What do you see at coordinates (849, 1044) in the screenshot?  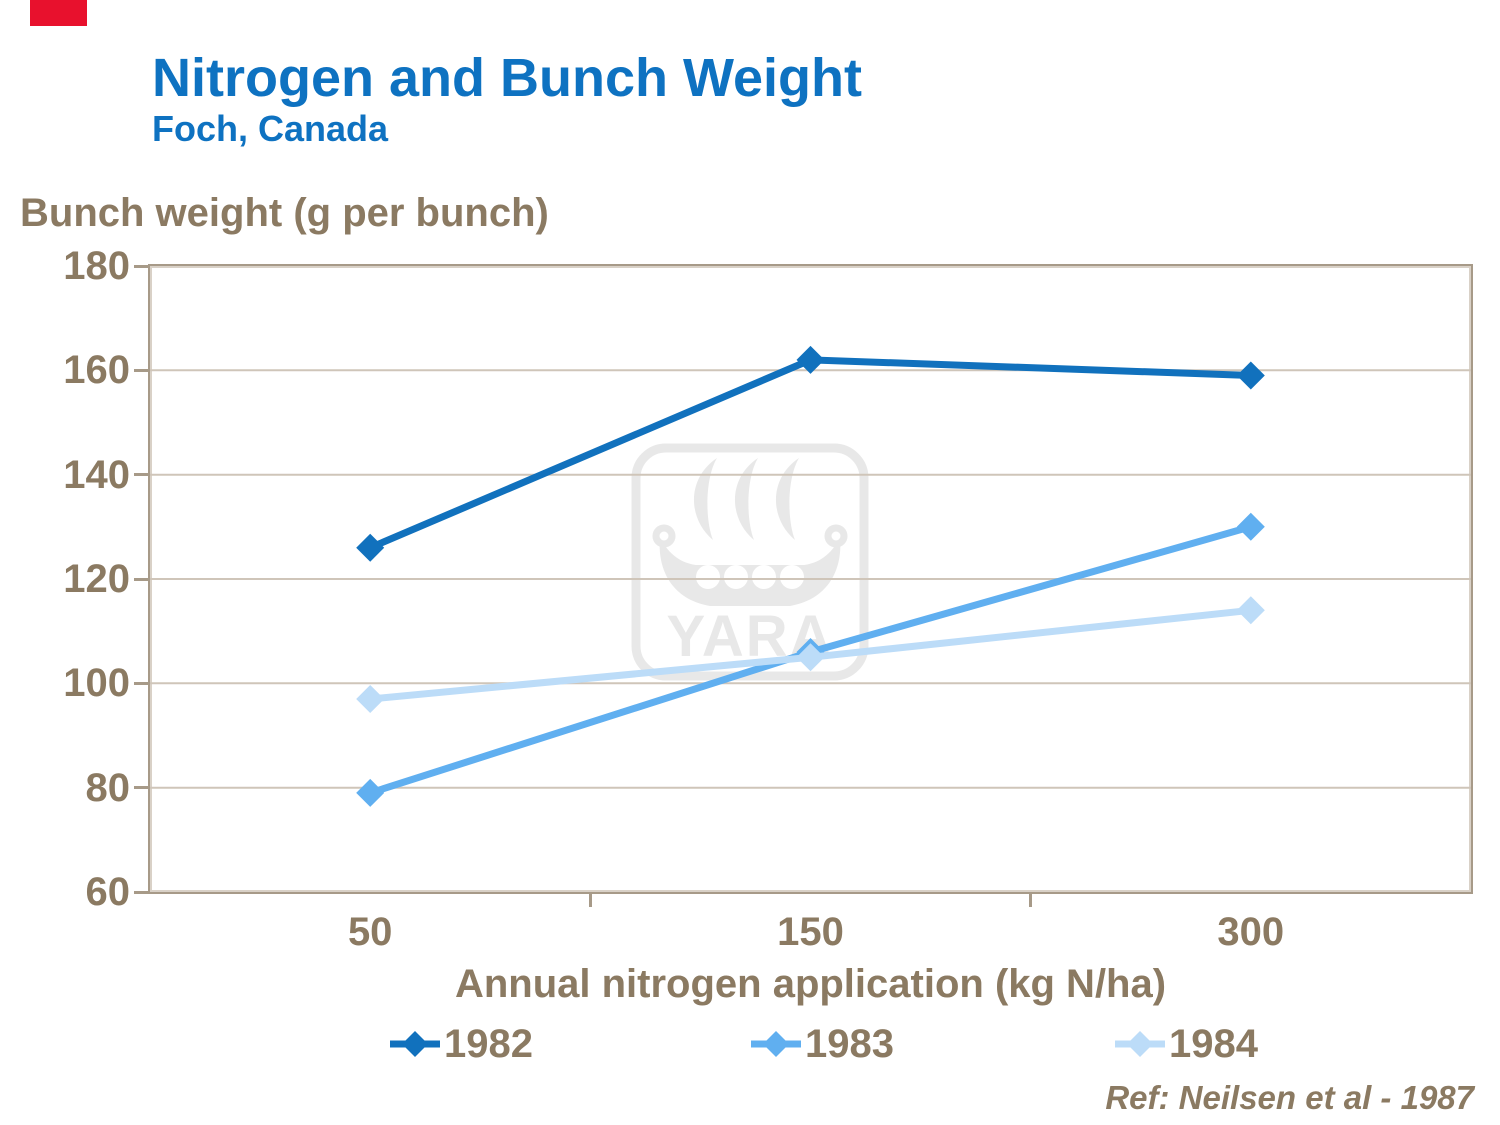 I see `legend-label-1983: 1983` at bounding box center [849, 1044].